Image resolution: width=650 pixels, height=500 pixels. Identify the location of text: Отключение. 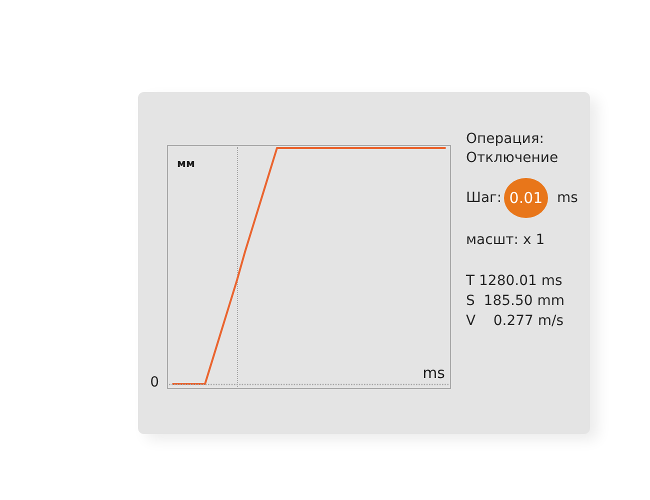
(512, 158).